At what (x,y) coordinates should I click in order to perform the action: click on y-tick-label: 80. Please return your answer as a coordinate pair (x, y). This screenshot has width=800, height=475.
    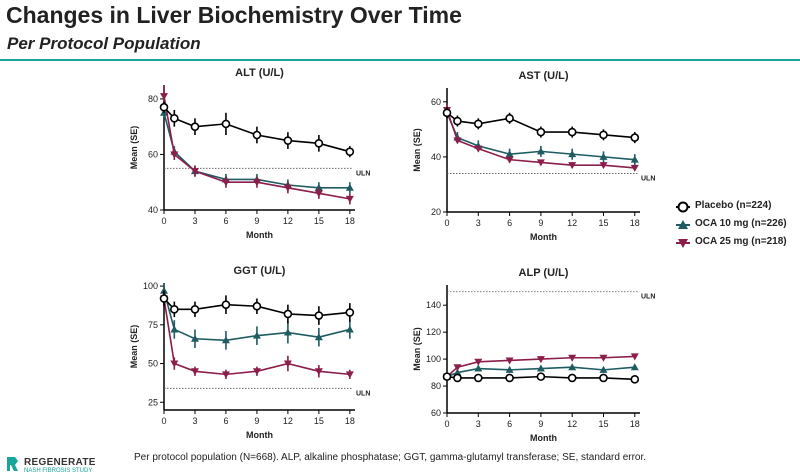
    Looking at the image, I should click on (436, 386).